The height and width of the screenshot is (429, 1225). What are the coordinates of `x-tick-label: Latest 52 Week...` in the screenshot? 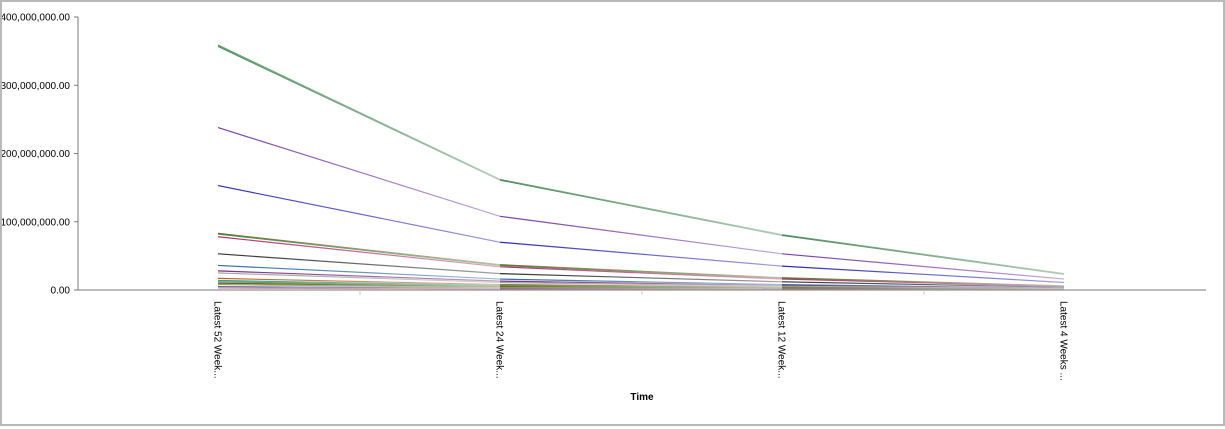 It's located at (217, 340).